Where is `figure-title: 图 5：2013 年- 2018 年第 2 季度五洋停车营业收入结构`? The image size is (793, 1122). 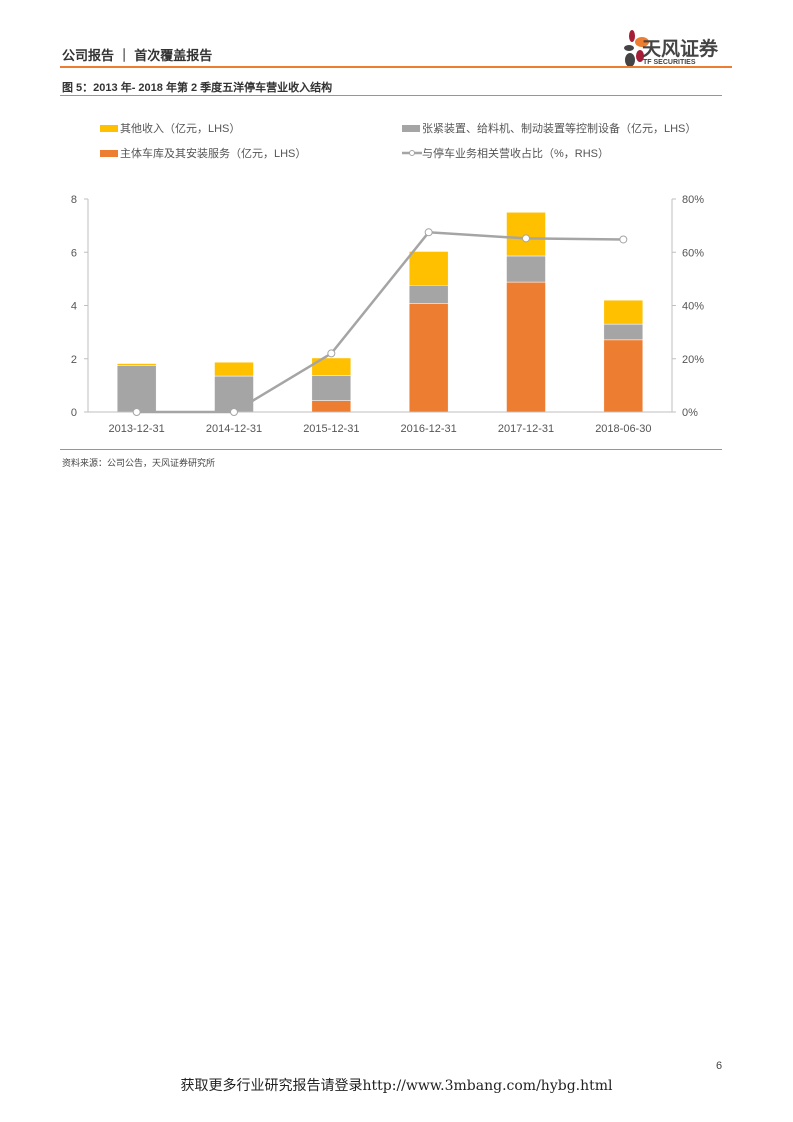
figure-title: 图 5：2013 年- 2018 年第 2 季度五洋停车营业收入结构 is located at coordinates (197, 88).